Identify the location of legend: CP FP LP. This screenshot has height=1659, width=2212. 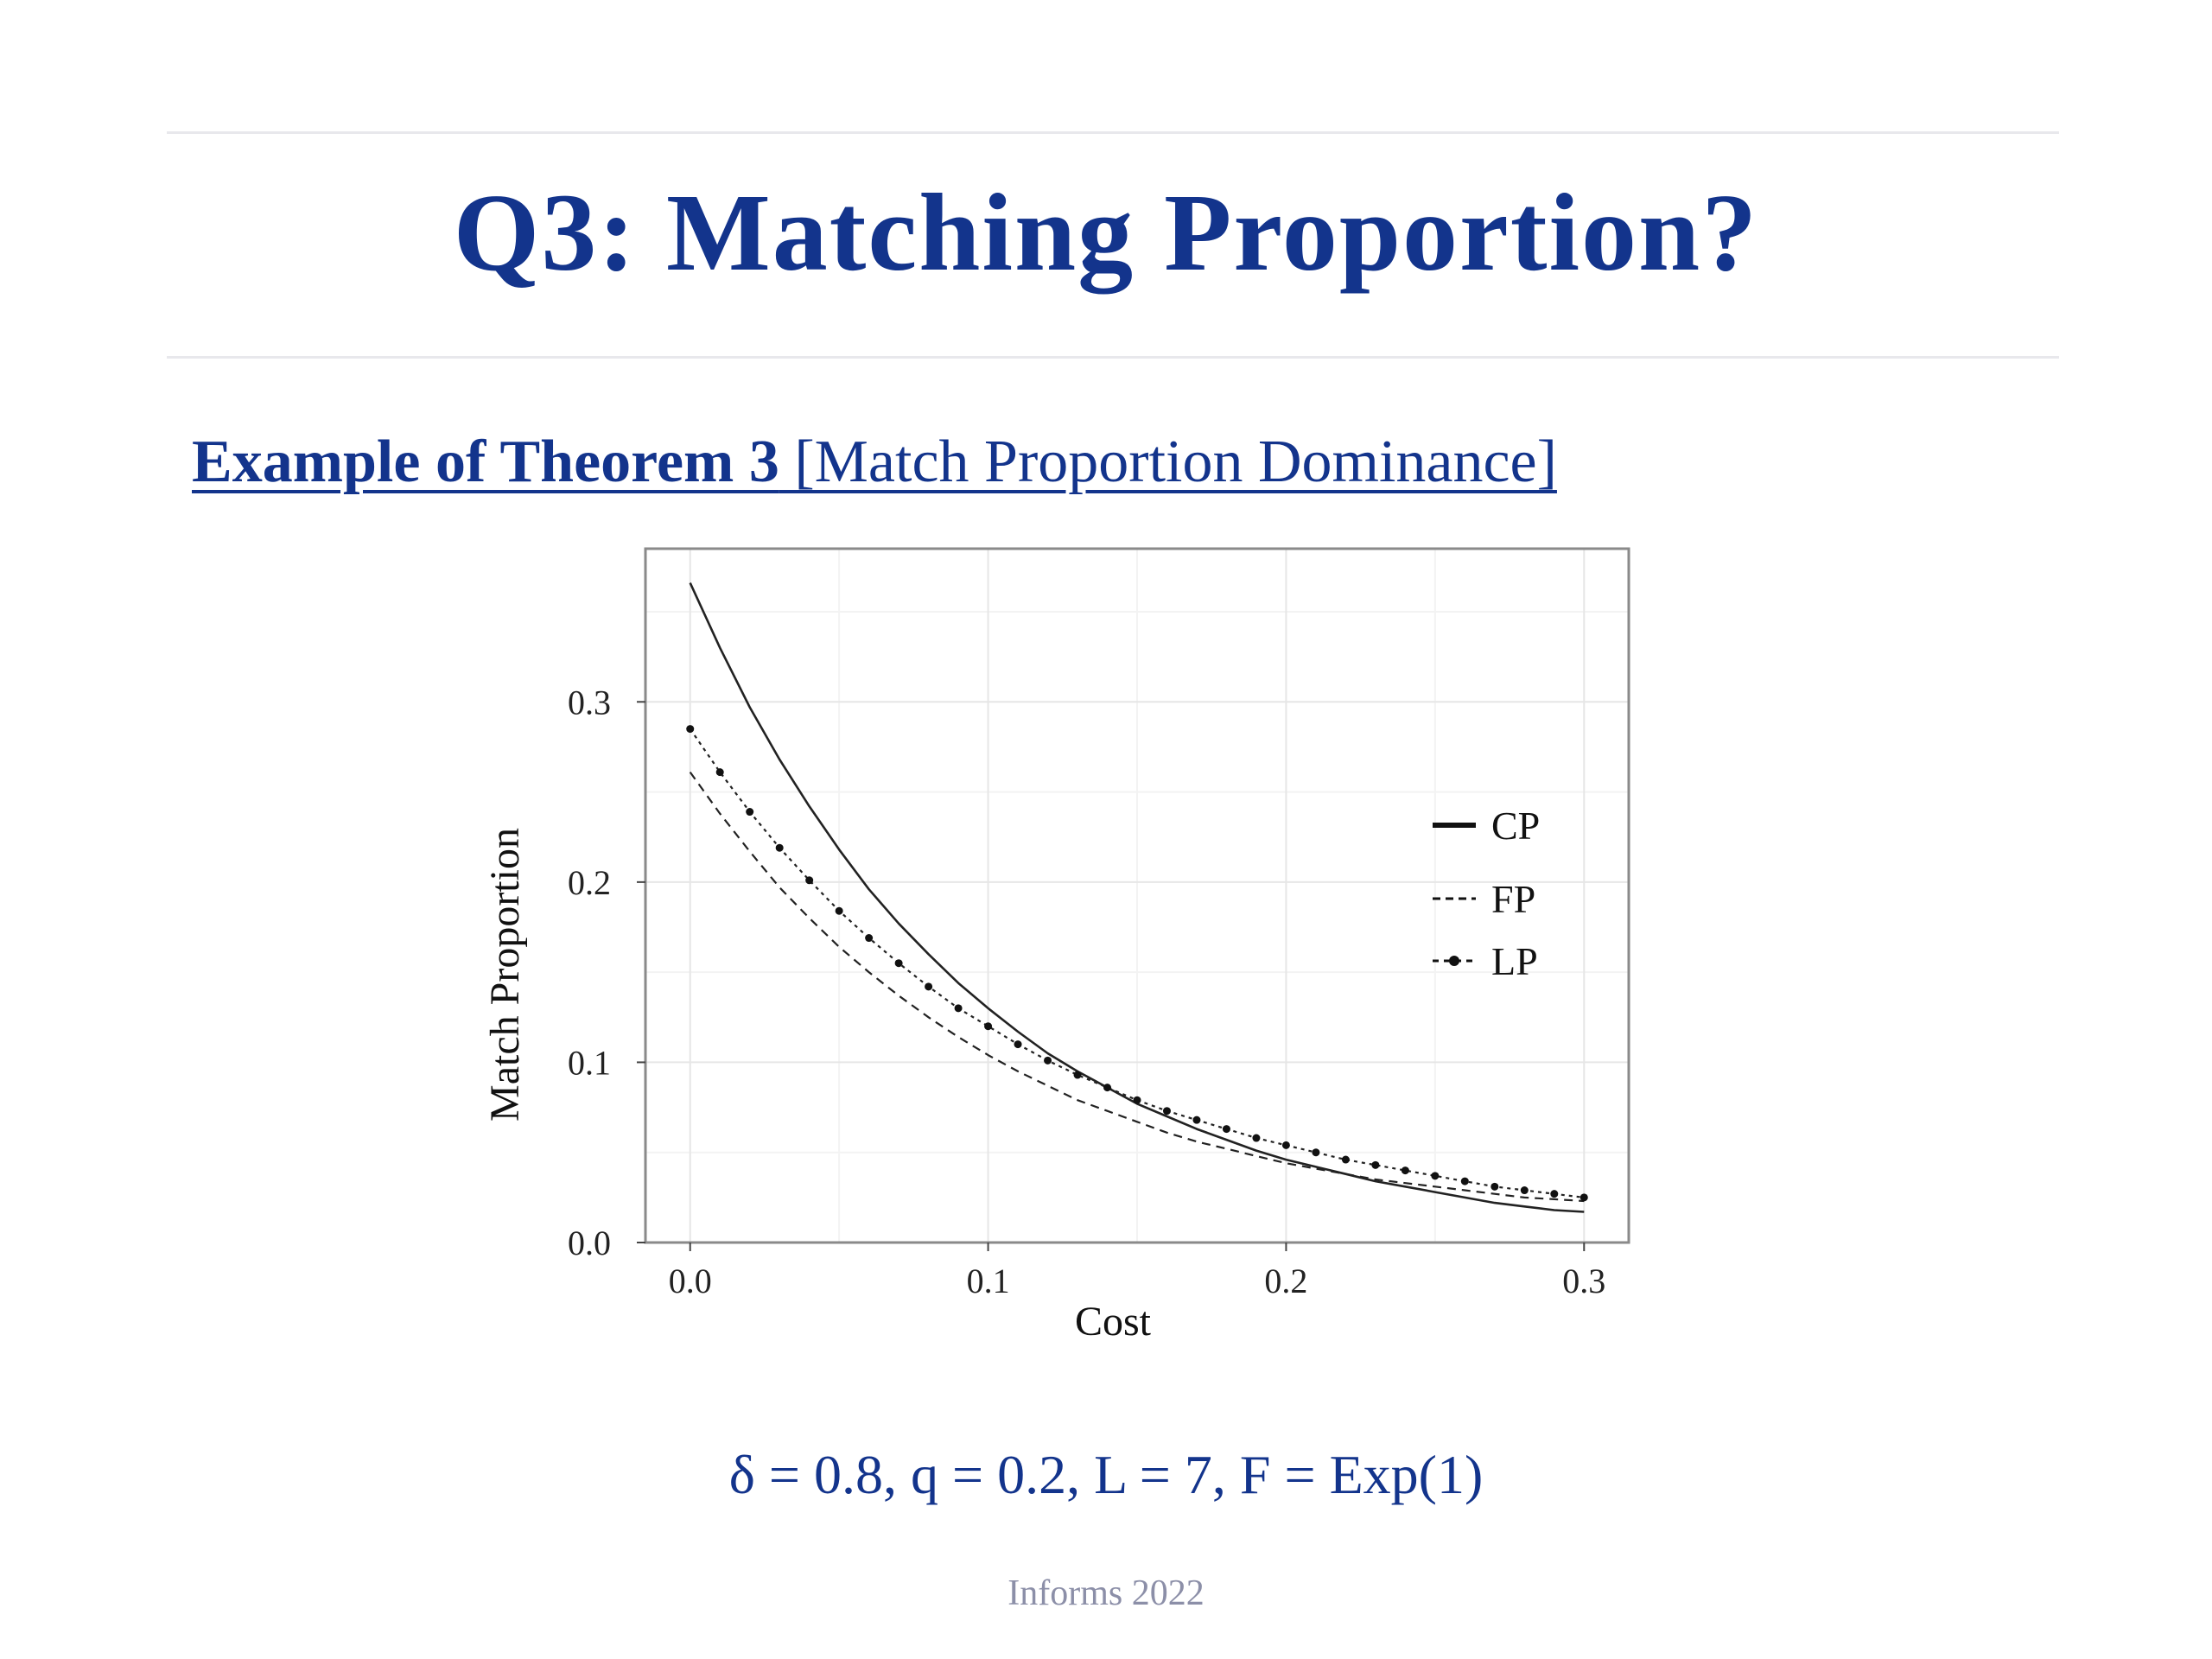
(1486, 893).